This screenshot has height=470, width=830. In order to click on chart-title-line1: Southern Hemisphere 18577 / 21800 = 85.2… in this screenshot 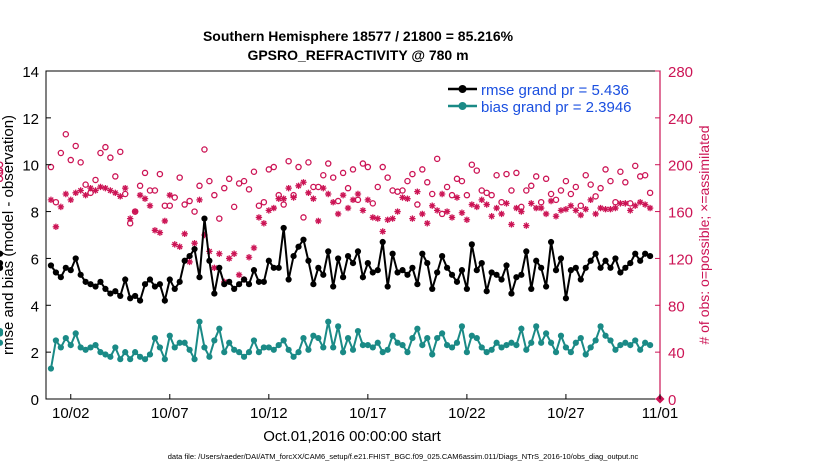, I will do `click(358, 36)`.